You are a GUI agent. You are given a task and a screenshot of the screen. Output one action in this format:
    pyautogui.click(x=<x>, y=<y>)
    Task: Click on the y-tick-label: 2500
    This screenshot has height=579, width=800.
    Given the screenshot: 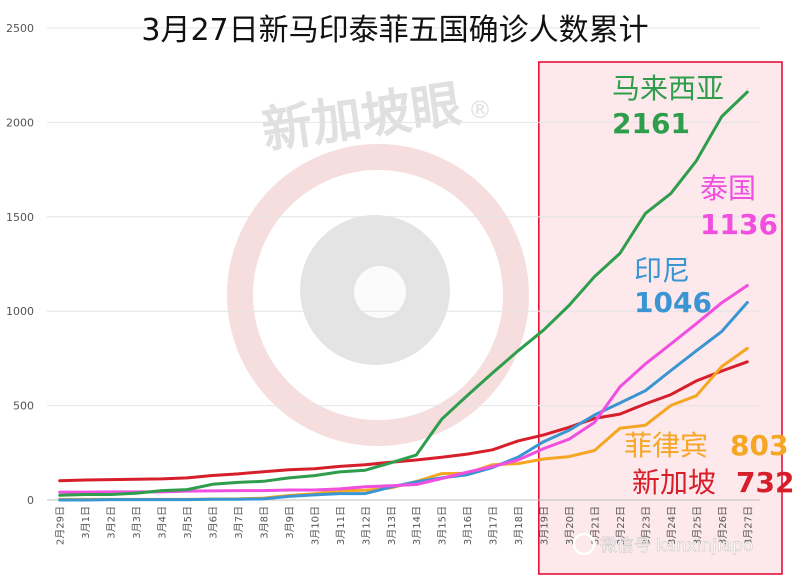 What is the action you would take?
    pyautogui.click(x=20, y=28)
    